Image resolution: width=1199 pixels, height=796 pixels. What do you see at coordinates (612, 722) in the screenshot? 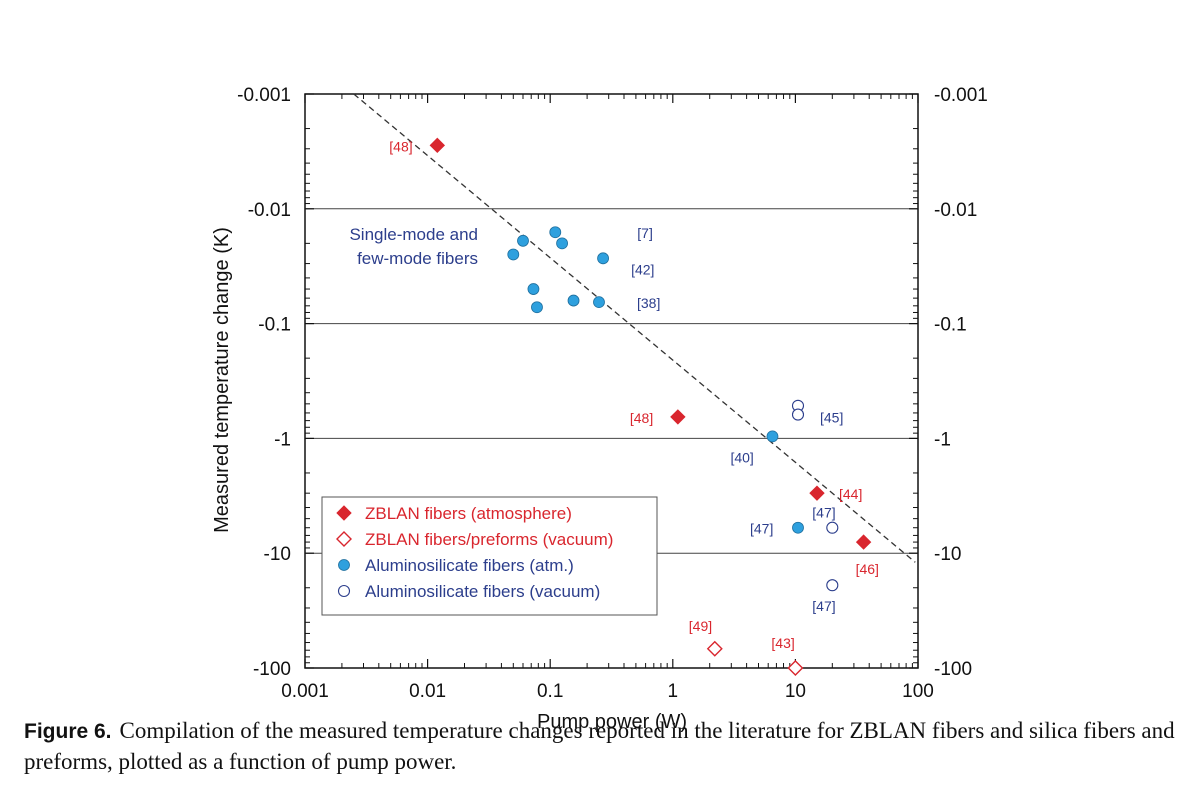
I see `x-axis-title: Pump power (W)` at bounding box center [612, 722].